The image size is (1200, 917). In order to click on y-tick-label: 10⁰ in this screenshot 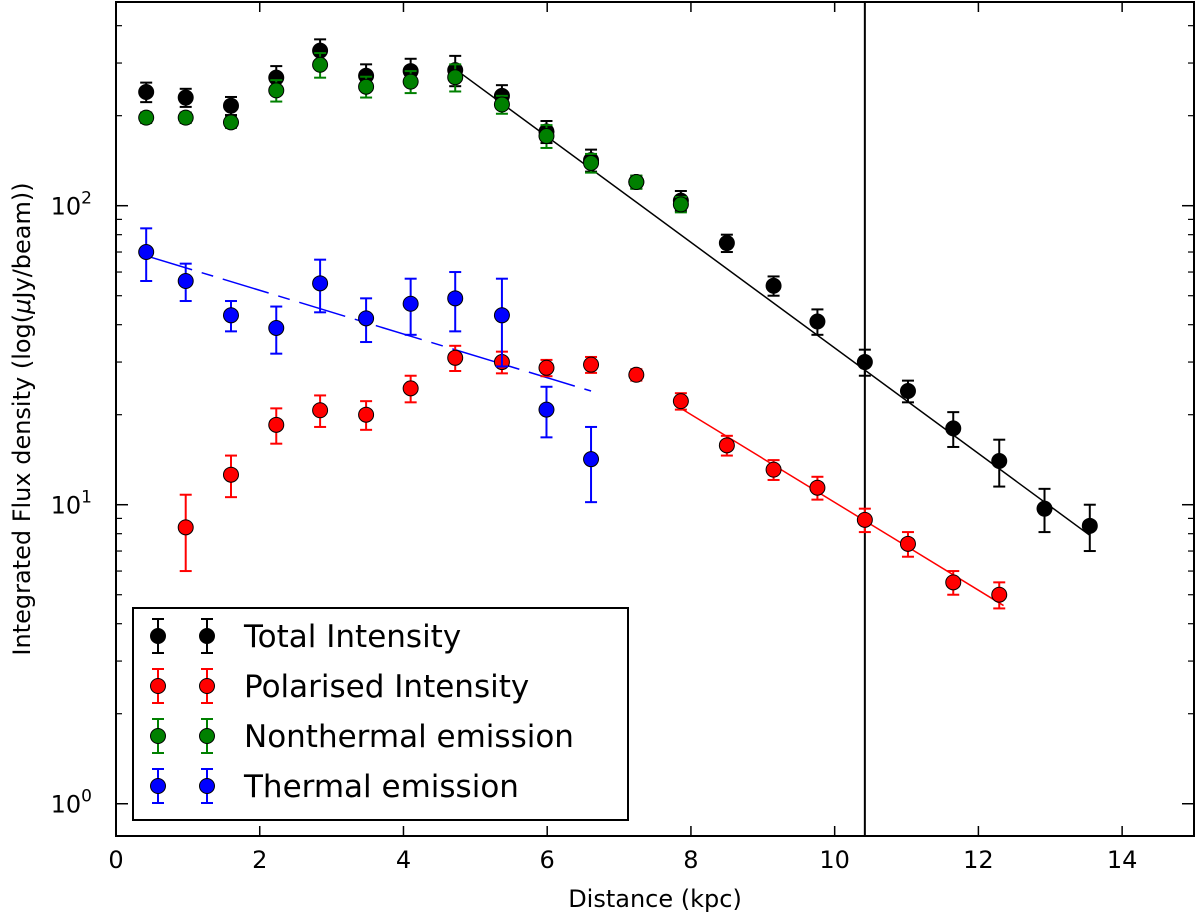, I will do `click(71, 803)`.